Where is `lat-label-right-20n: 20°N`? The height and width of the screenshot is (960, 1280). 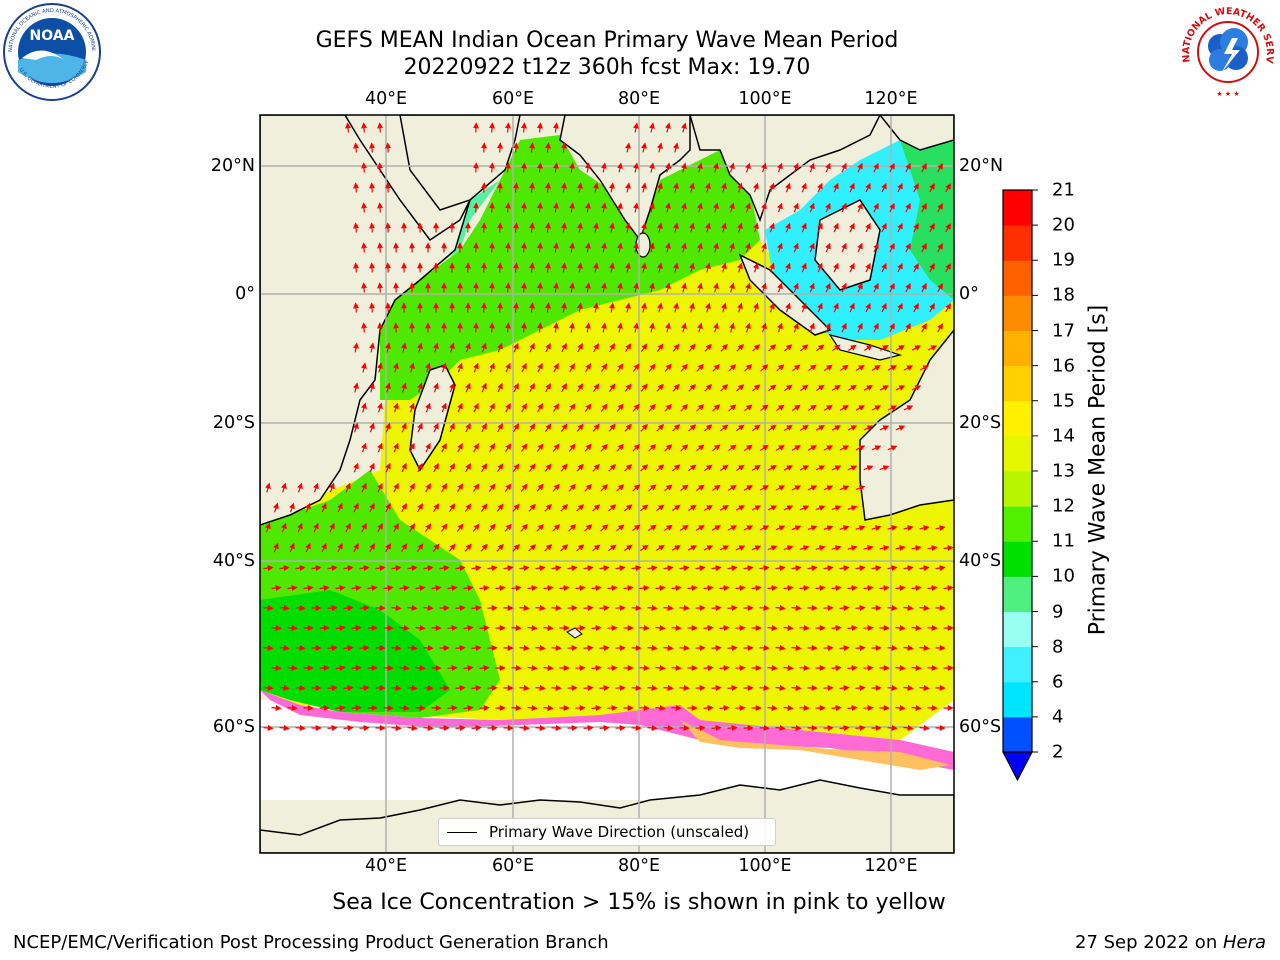 lat-label-right-20n: 20°N is located at coordinates (981, 166).